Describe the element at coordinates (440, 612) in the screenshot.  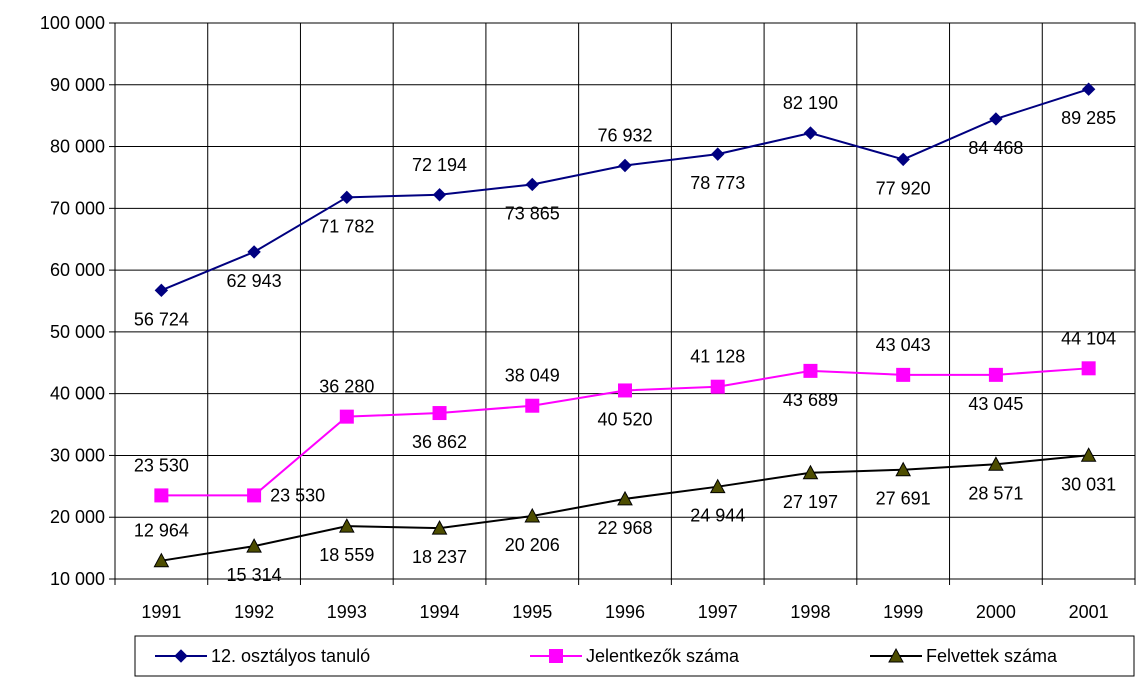
I see `x-tick-label: 1994` at that location.